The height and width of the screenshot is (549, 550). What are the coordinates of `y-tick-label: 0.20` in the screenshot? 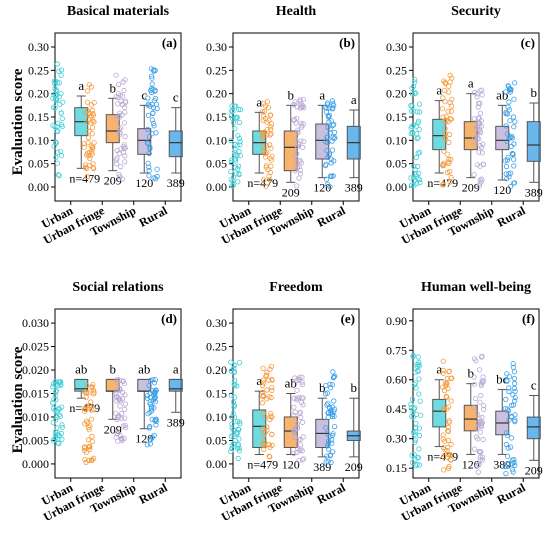 It's located at (216, 370).